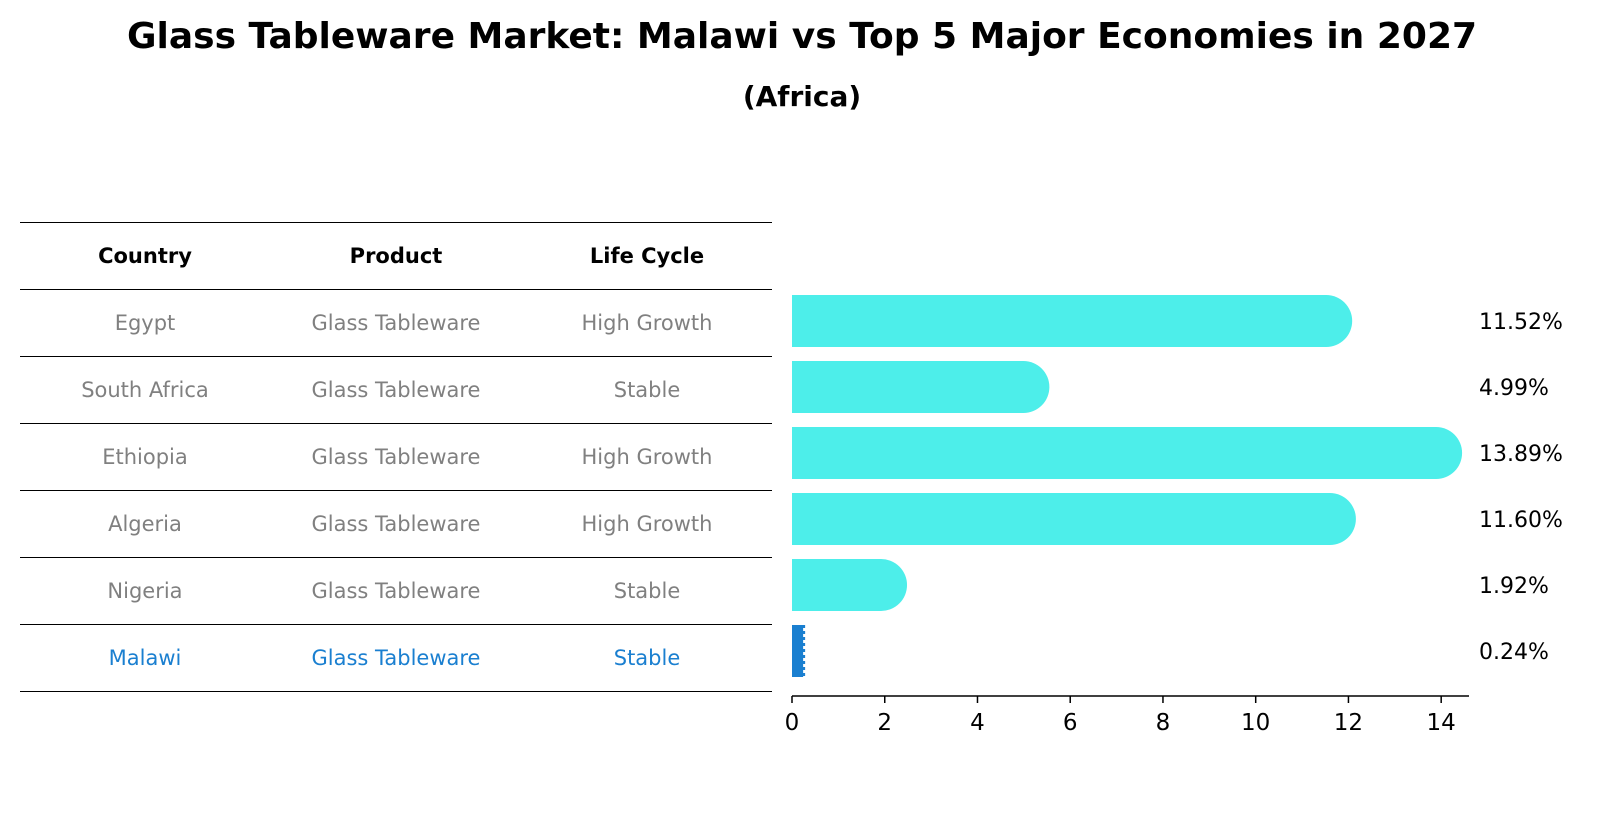 This screenshot has height=823, width=1604. What do you see at coordinates (1070, 723) in the screenshot?
I see `x-tick-label: 6` at bounding box center [1070, 723].